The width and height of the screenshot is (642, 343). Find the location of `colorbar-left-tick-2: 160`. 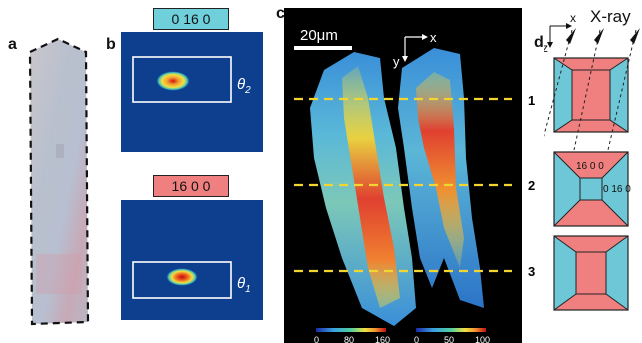

colorbar-left-tick-2: 160 is located at coordinates (382, 339).